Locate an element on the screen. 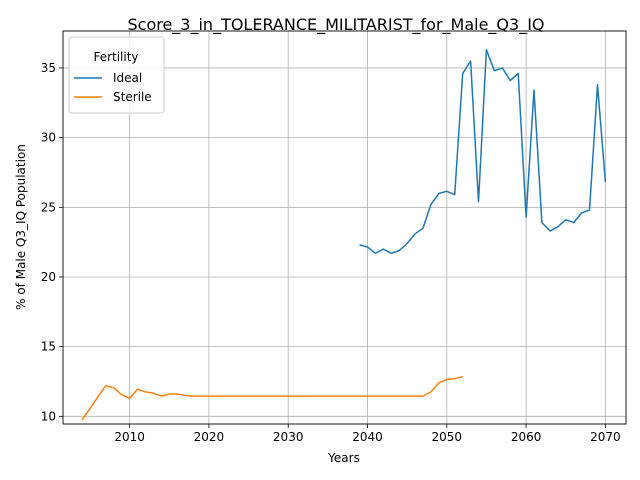 The image size is (640, 480). y-axis: 10 15 20 25 30 35 is located at coordinates (52, 242).